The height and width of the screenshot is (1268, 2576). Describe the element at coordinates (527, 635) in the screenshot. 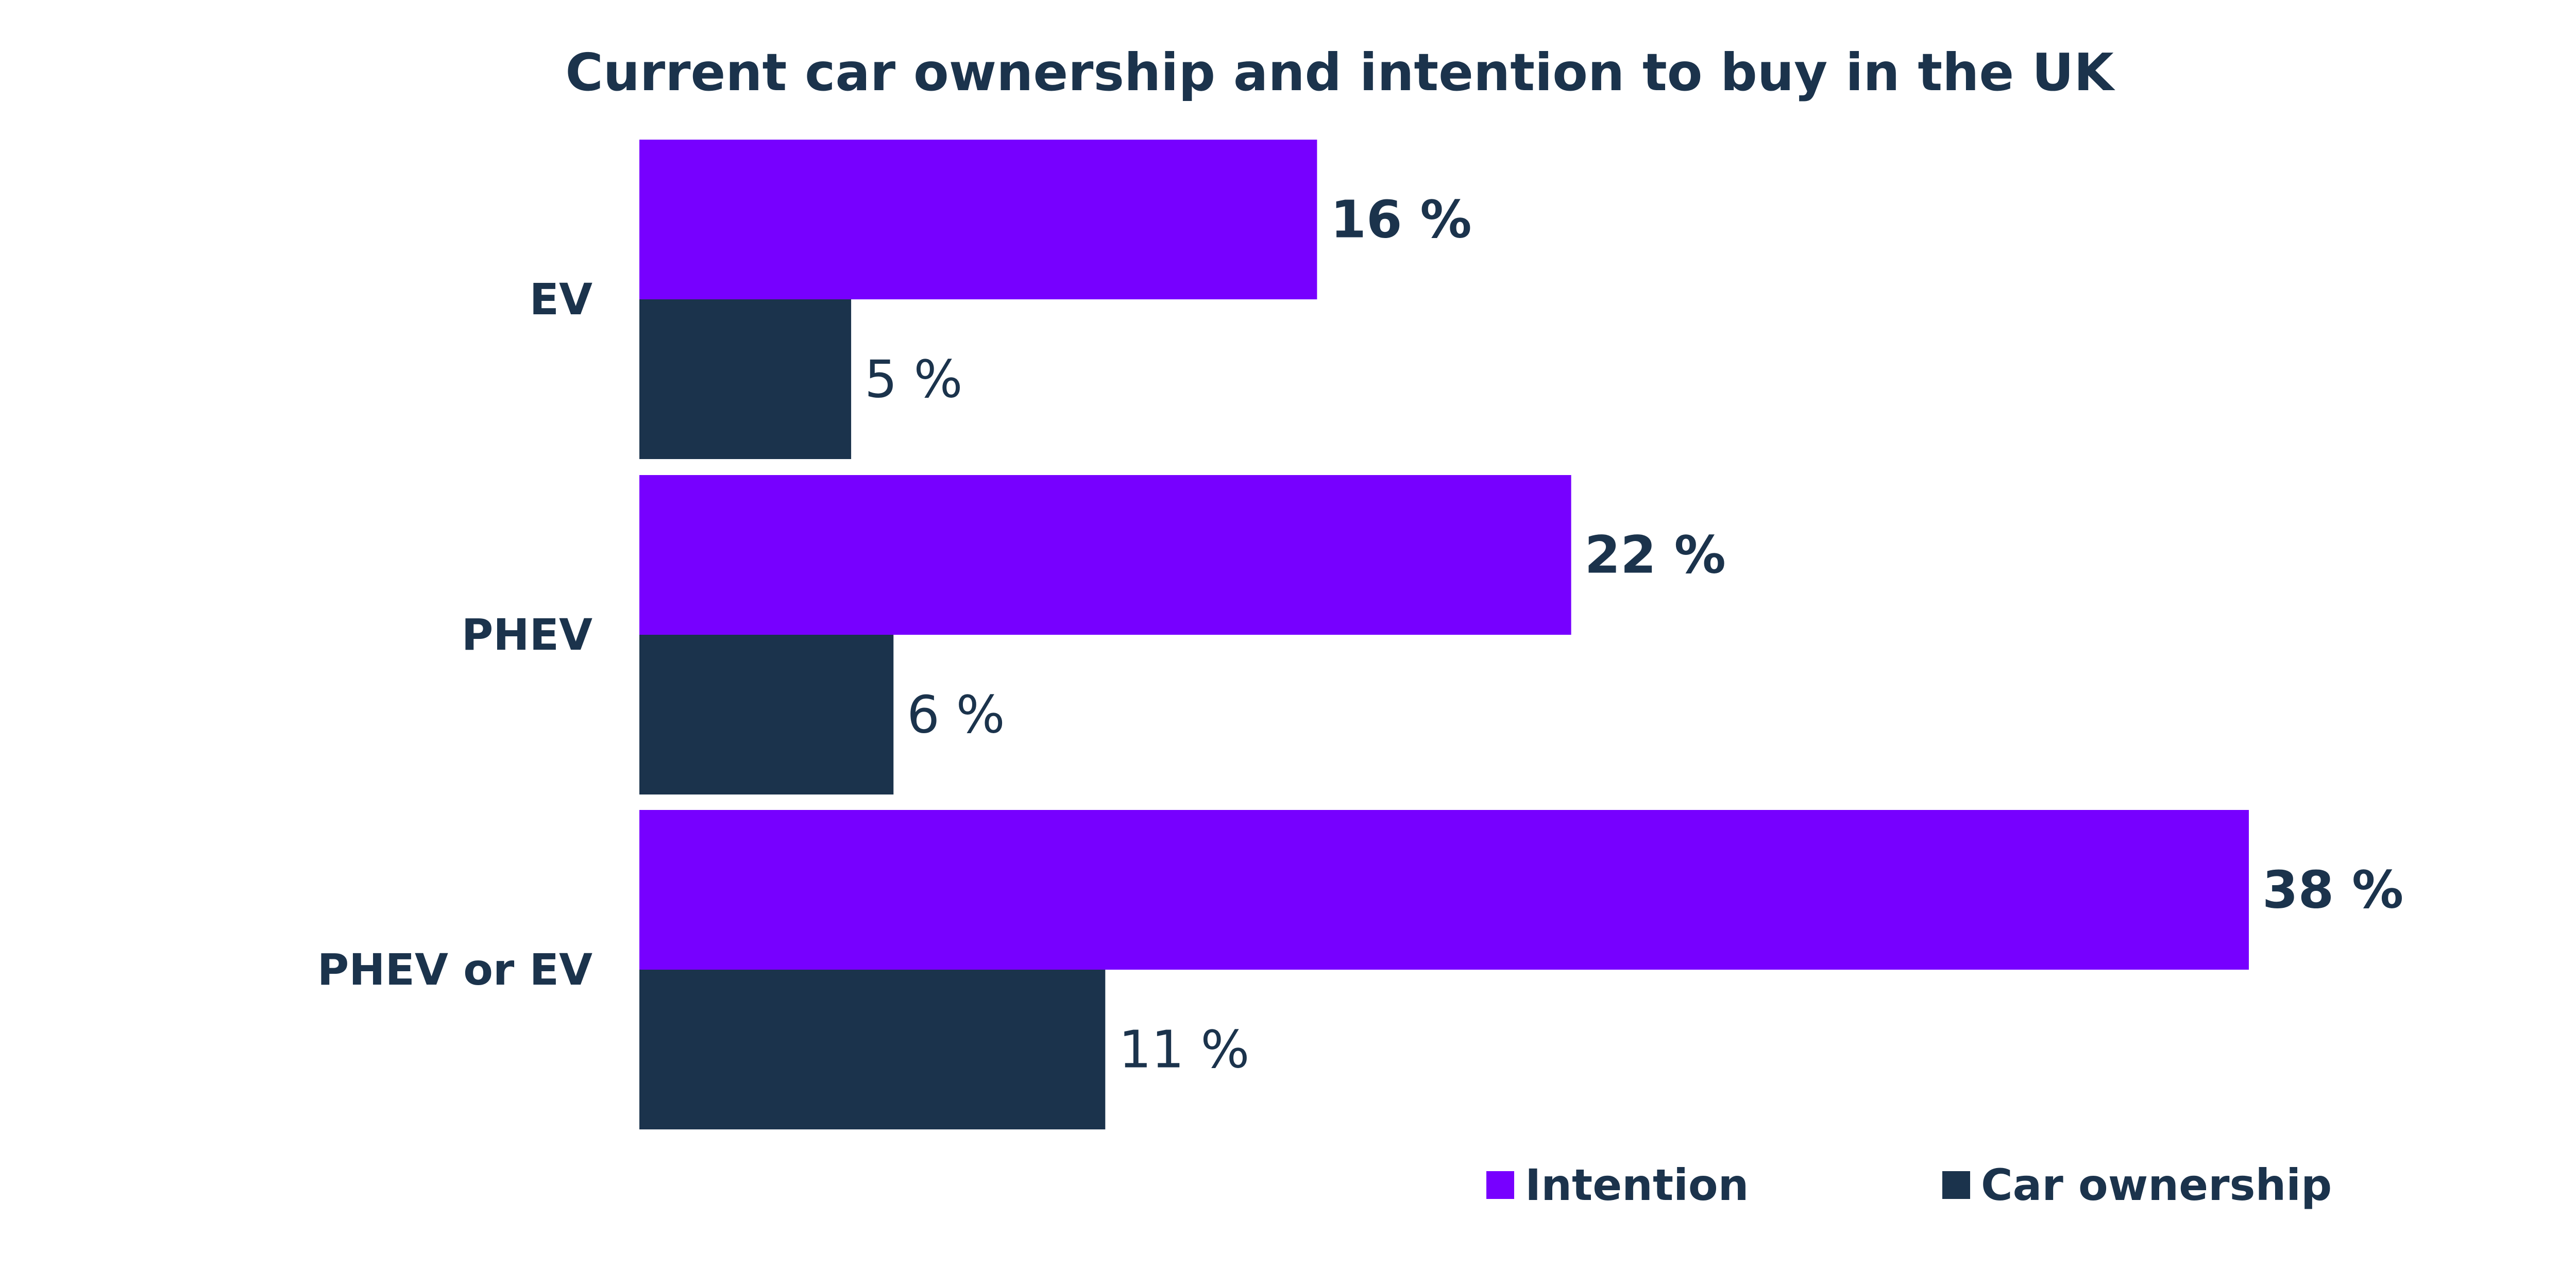

I see `category-label-phev: PHEV` at that location.